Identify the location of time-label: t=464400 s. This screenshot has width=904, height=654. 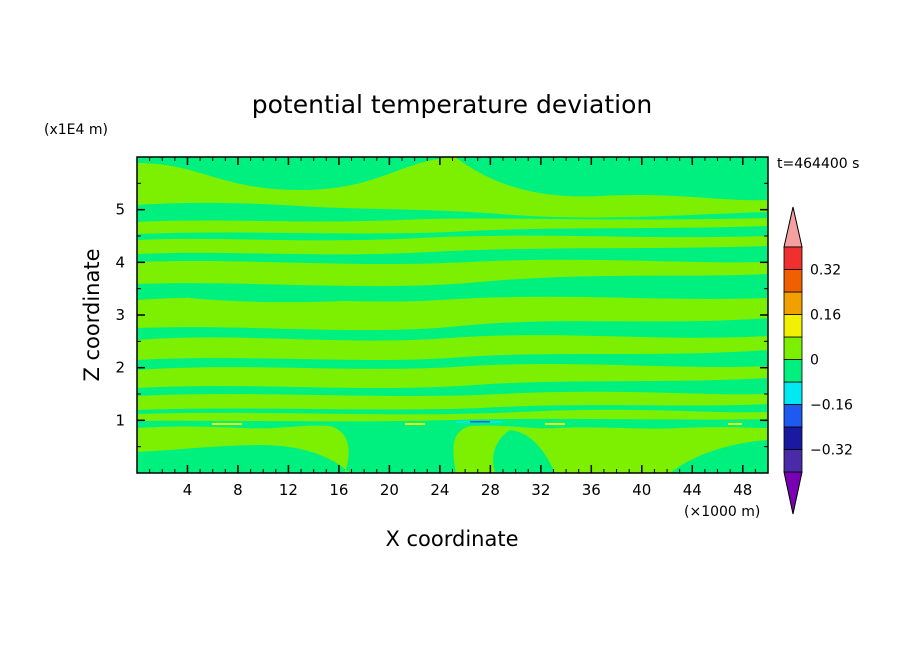
(818, 164).